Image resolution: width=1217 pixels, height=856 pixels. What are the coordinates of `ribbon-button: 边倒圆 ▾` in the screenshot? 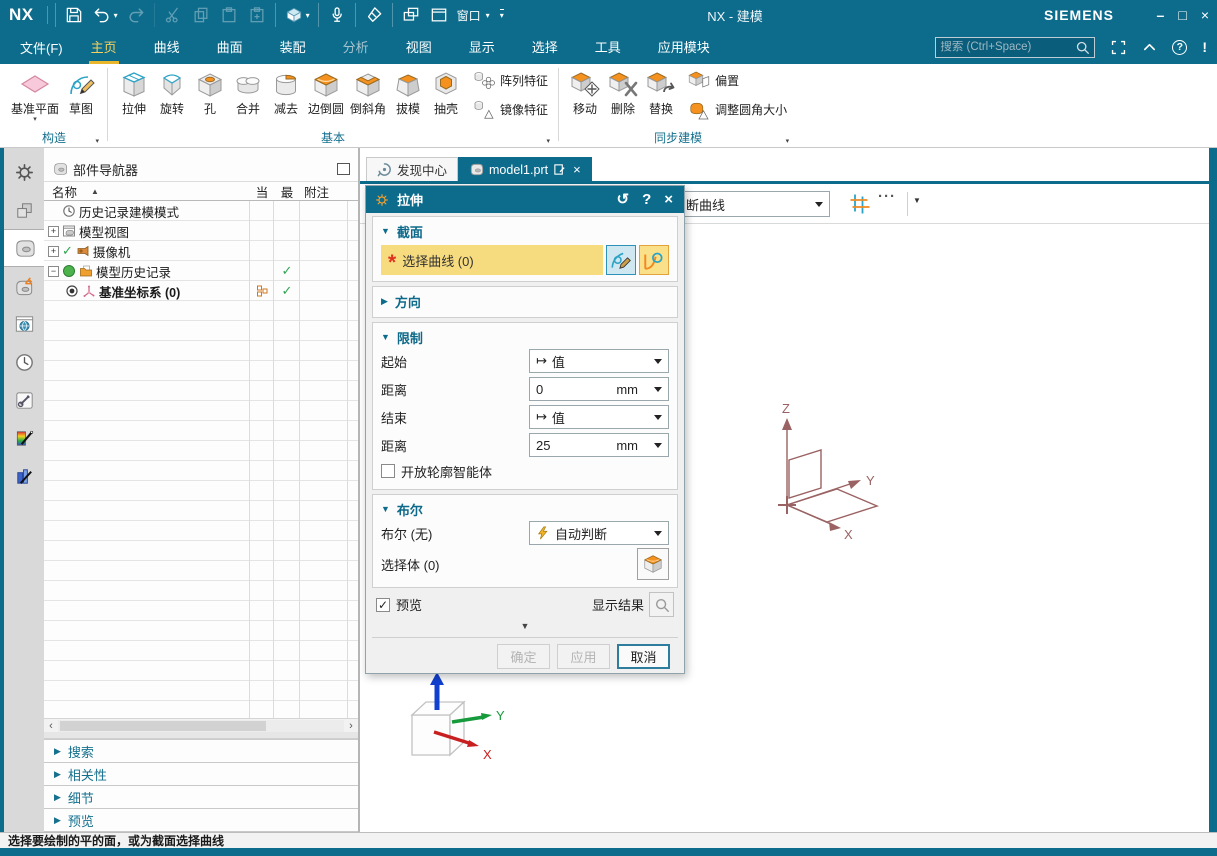 It's located at (326, 91).